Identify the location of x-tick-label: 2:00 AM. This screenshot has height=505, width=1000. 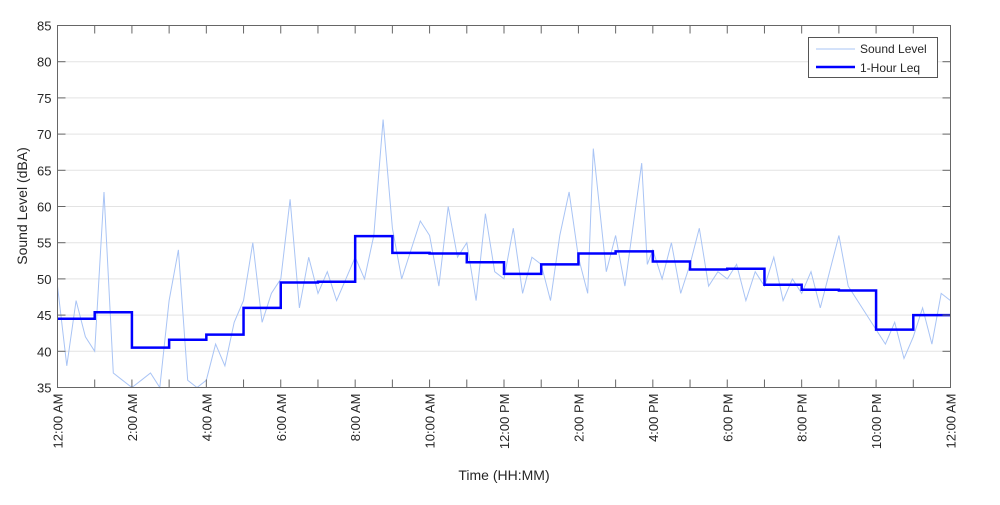
(132, 418).